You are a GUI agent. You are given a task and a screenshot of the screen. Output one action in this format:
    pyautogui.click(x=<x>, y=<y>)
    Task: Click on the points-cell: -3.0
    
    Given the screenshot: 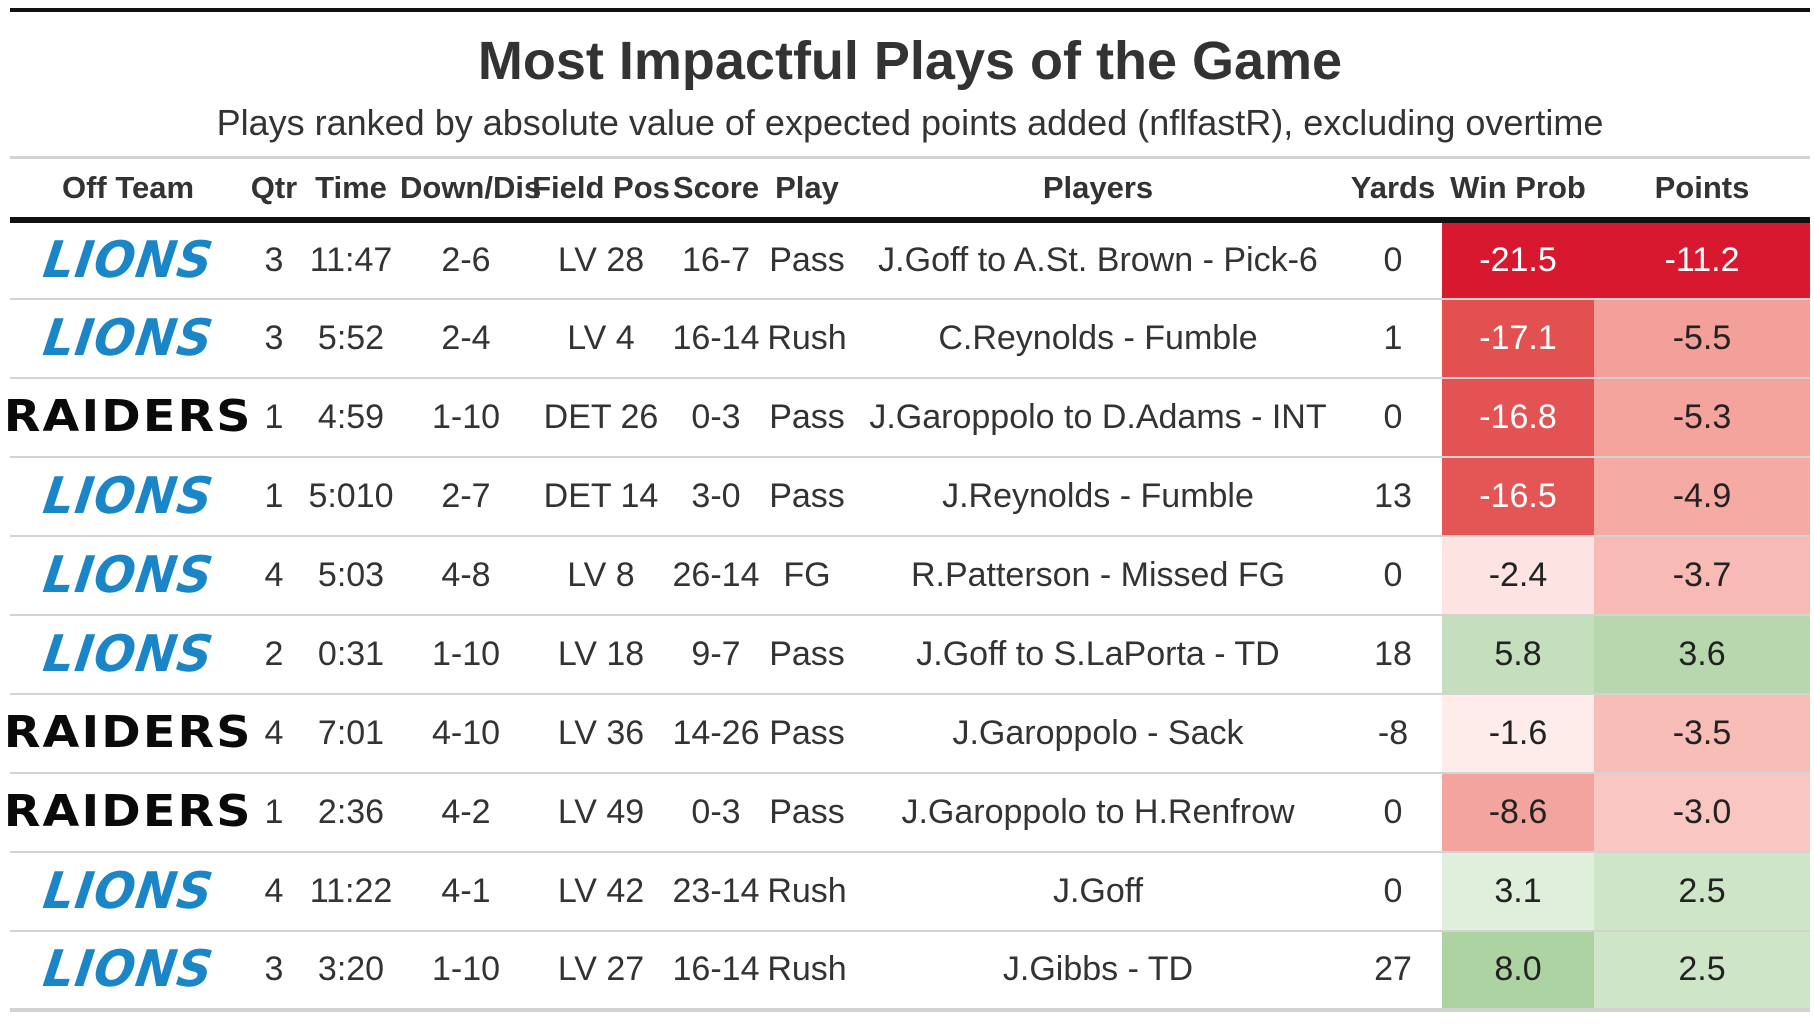 What is the action you would take?
    pyautogui.click(x=1702, y=812)
    